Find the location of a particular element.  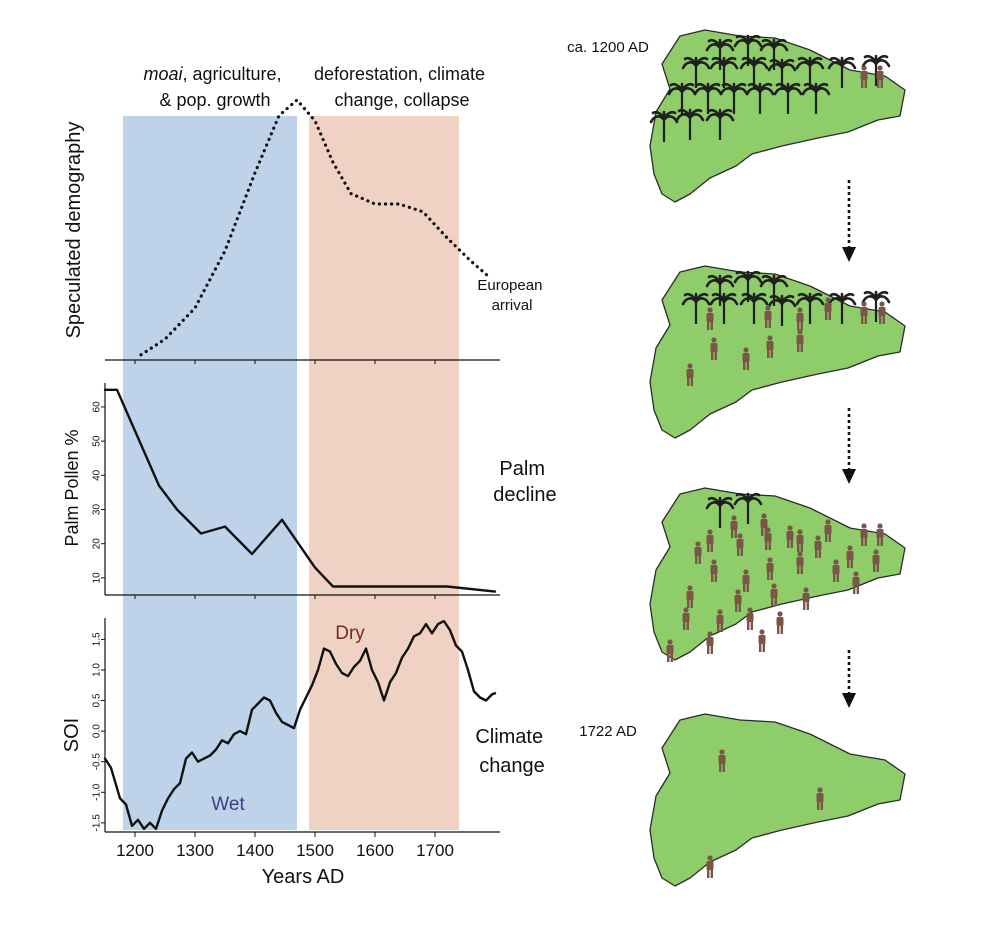

collapse-period-label-line1: deforestation, climate is located at coordinates (399, 74).